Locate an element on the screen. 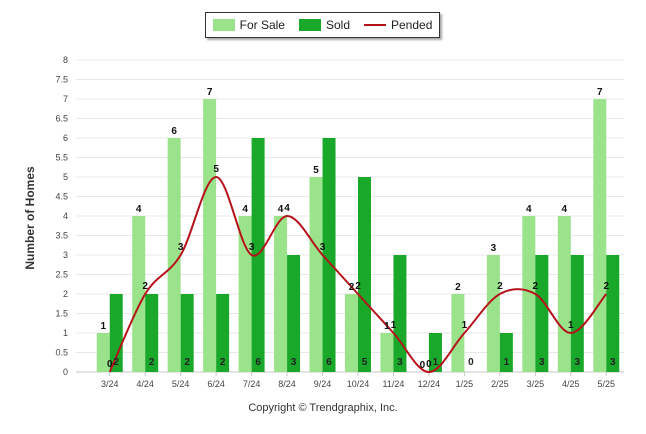 Image resolution: width=646 pixels, height=434 pixels. x-tick-label: 7/24 is located at coordinates (252, 384).